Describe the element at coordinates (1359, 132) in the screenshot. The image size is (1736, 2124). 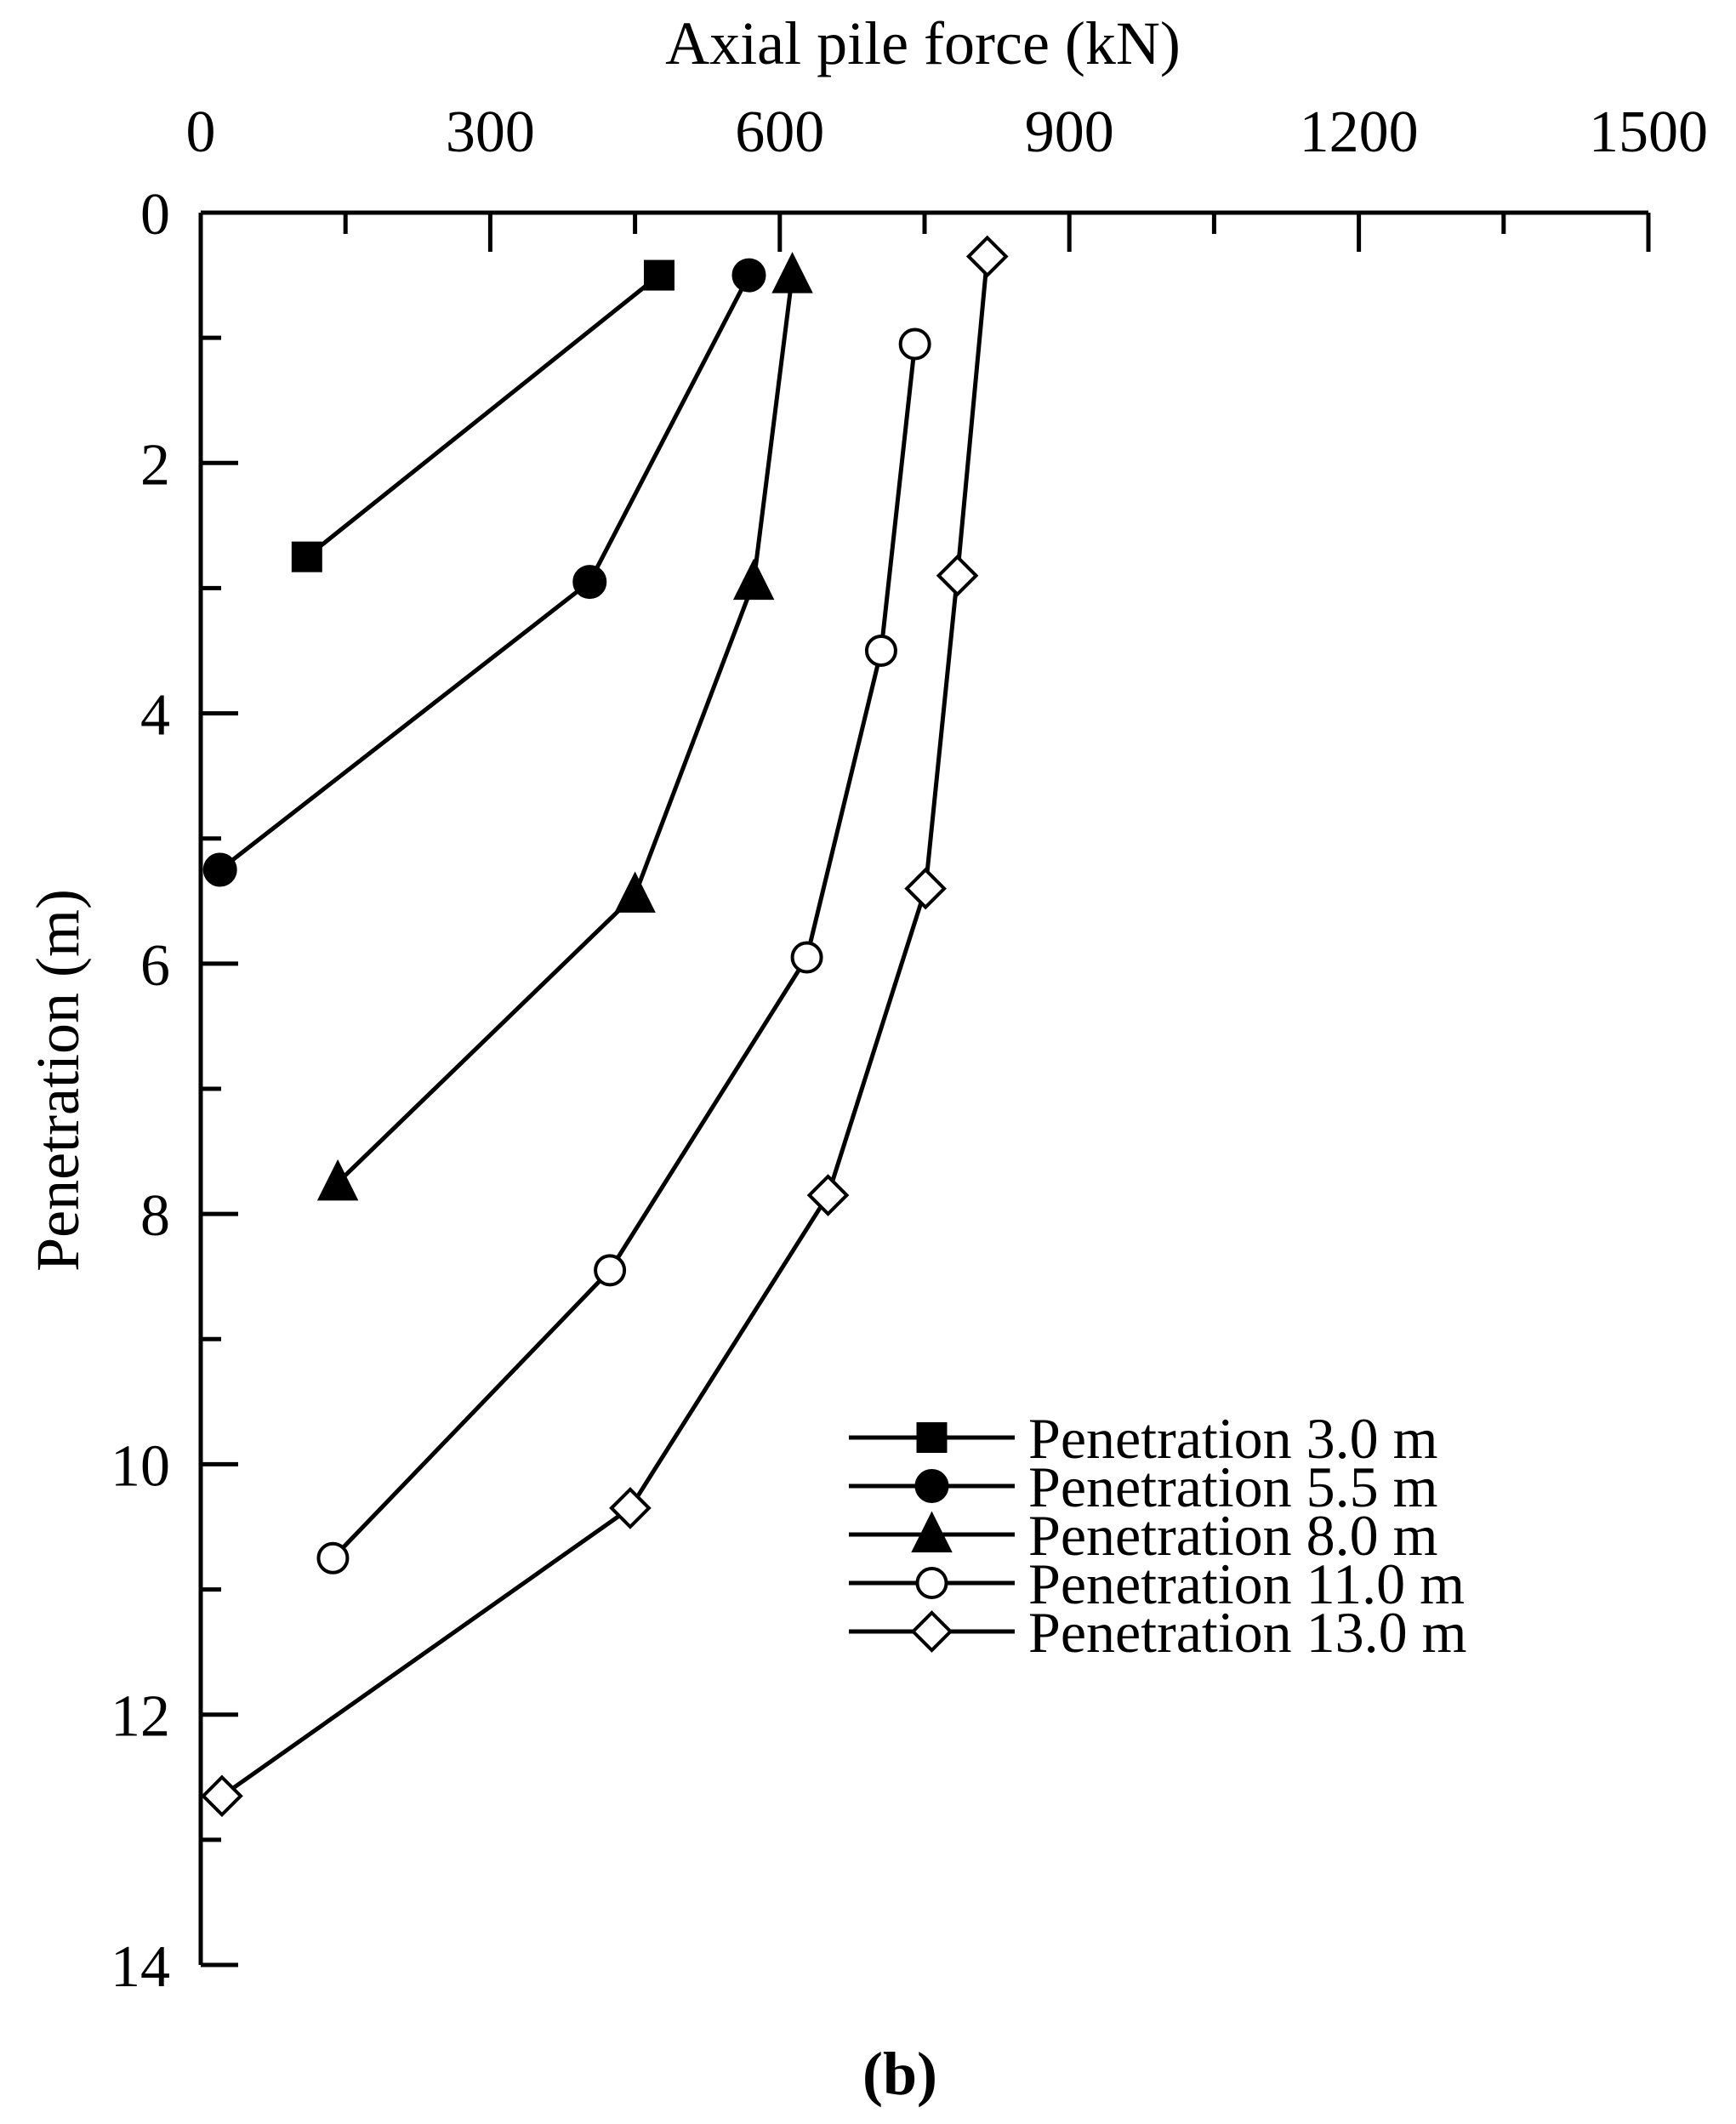
I see `x-tick-label: 1200` at that location.